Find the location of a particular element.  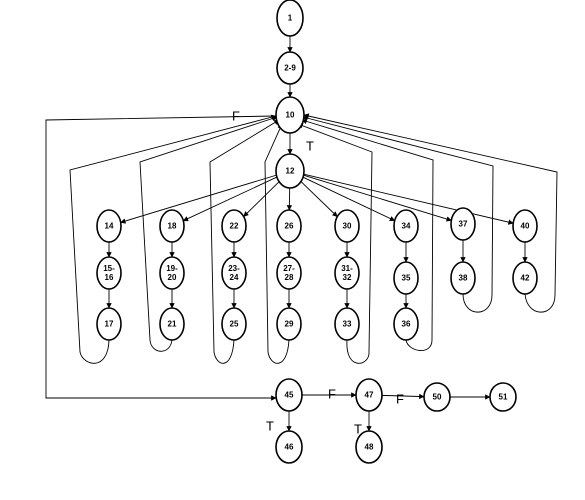

node-19_20: 19-20 is located at coordinates (172, 273).